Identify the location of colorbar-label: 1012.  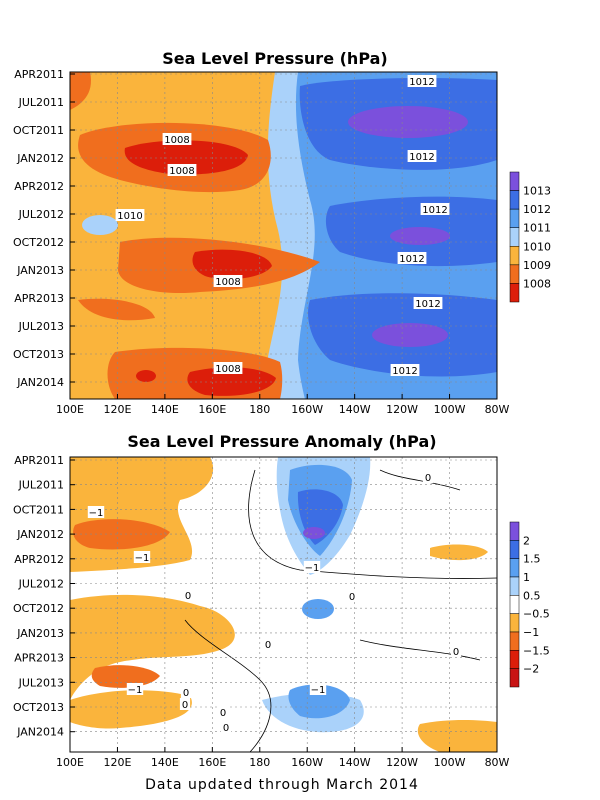
(537, 209).